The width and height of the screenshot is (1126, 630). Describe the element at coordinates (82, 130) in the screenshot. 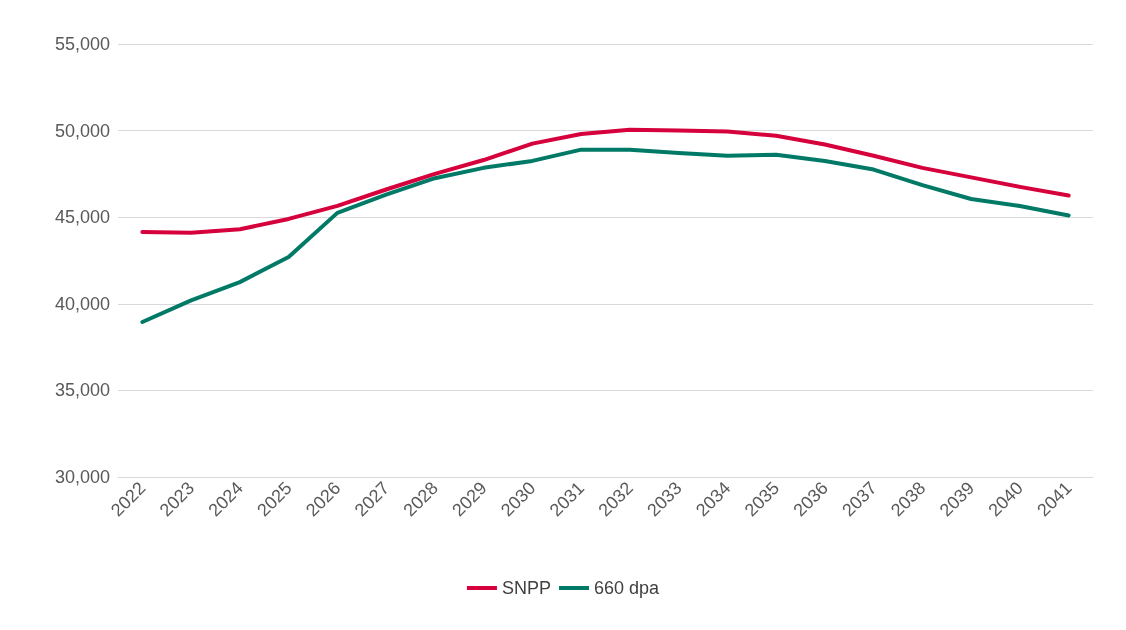

I see `y-tick-label: 50,000` at that location.